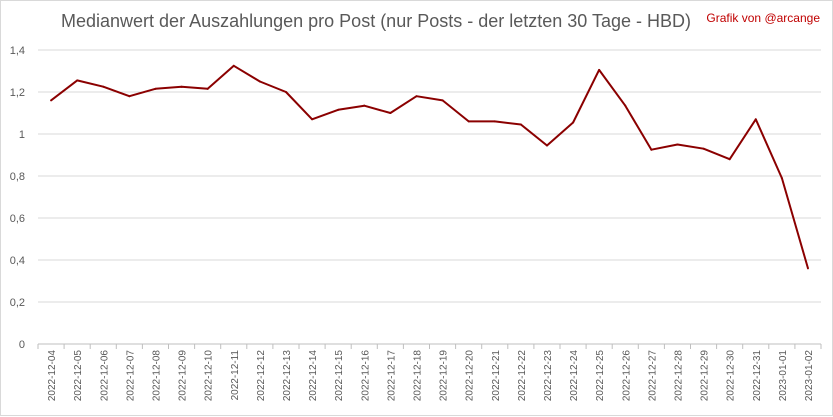 This screenshot has width=833, height=417. What do you see at coordinates (17, 303) in the screenshot?
I see `y-tick-label: 0,2` at bounding box center [17, 303].